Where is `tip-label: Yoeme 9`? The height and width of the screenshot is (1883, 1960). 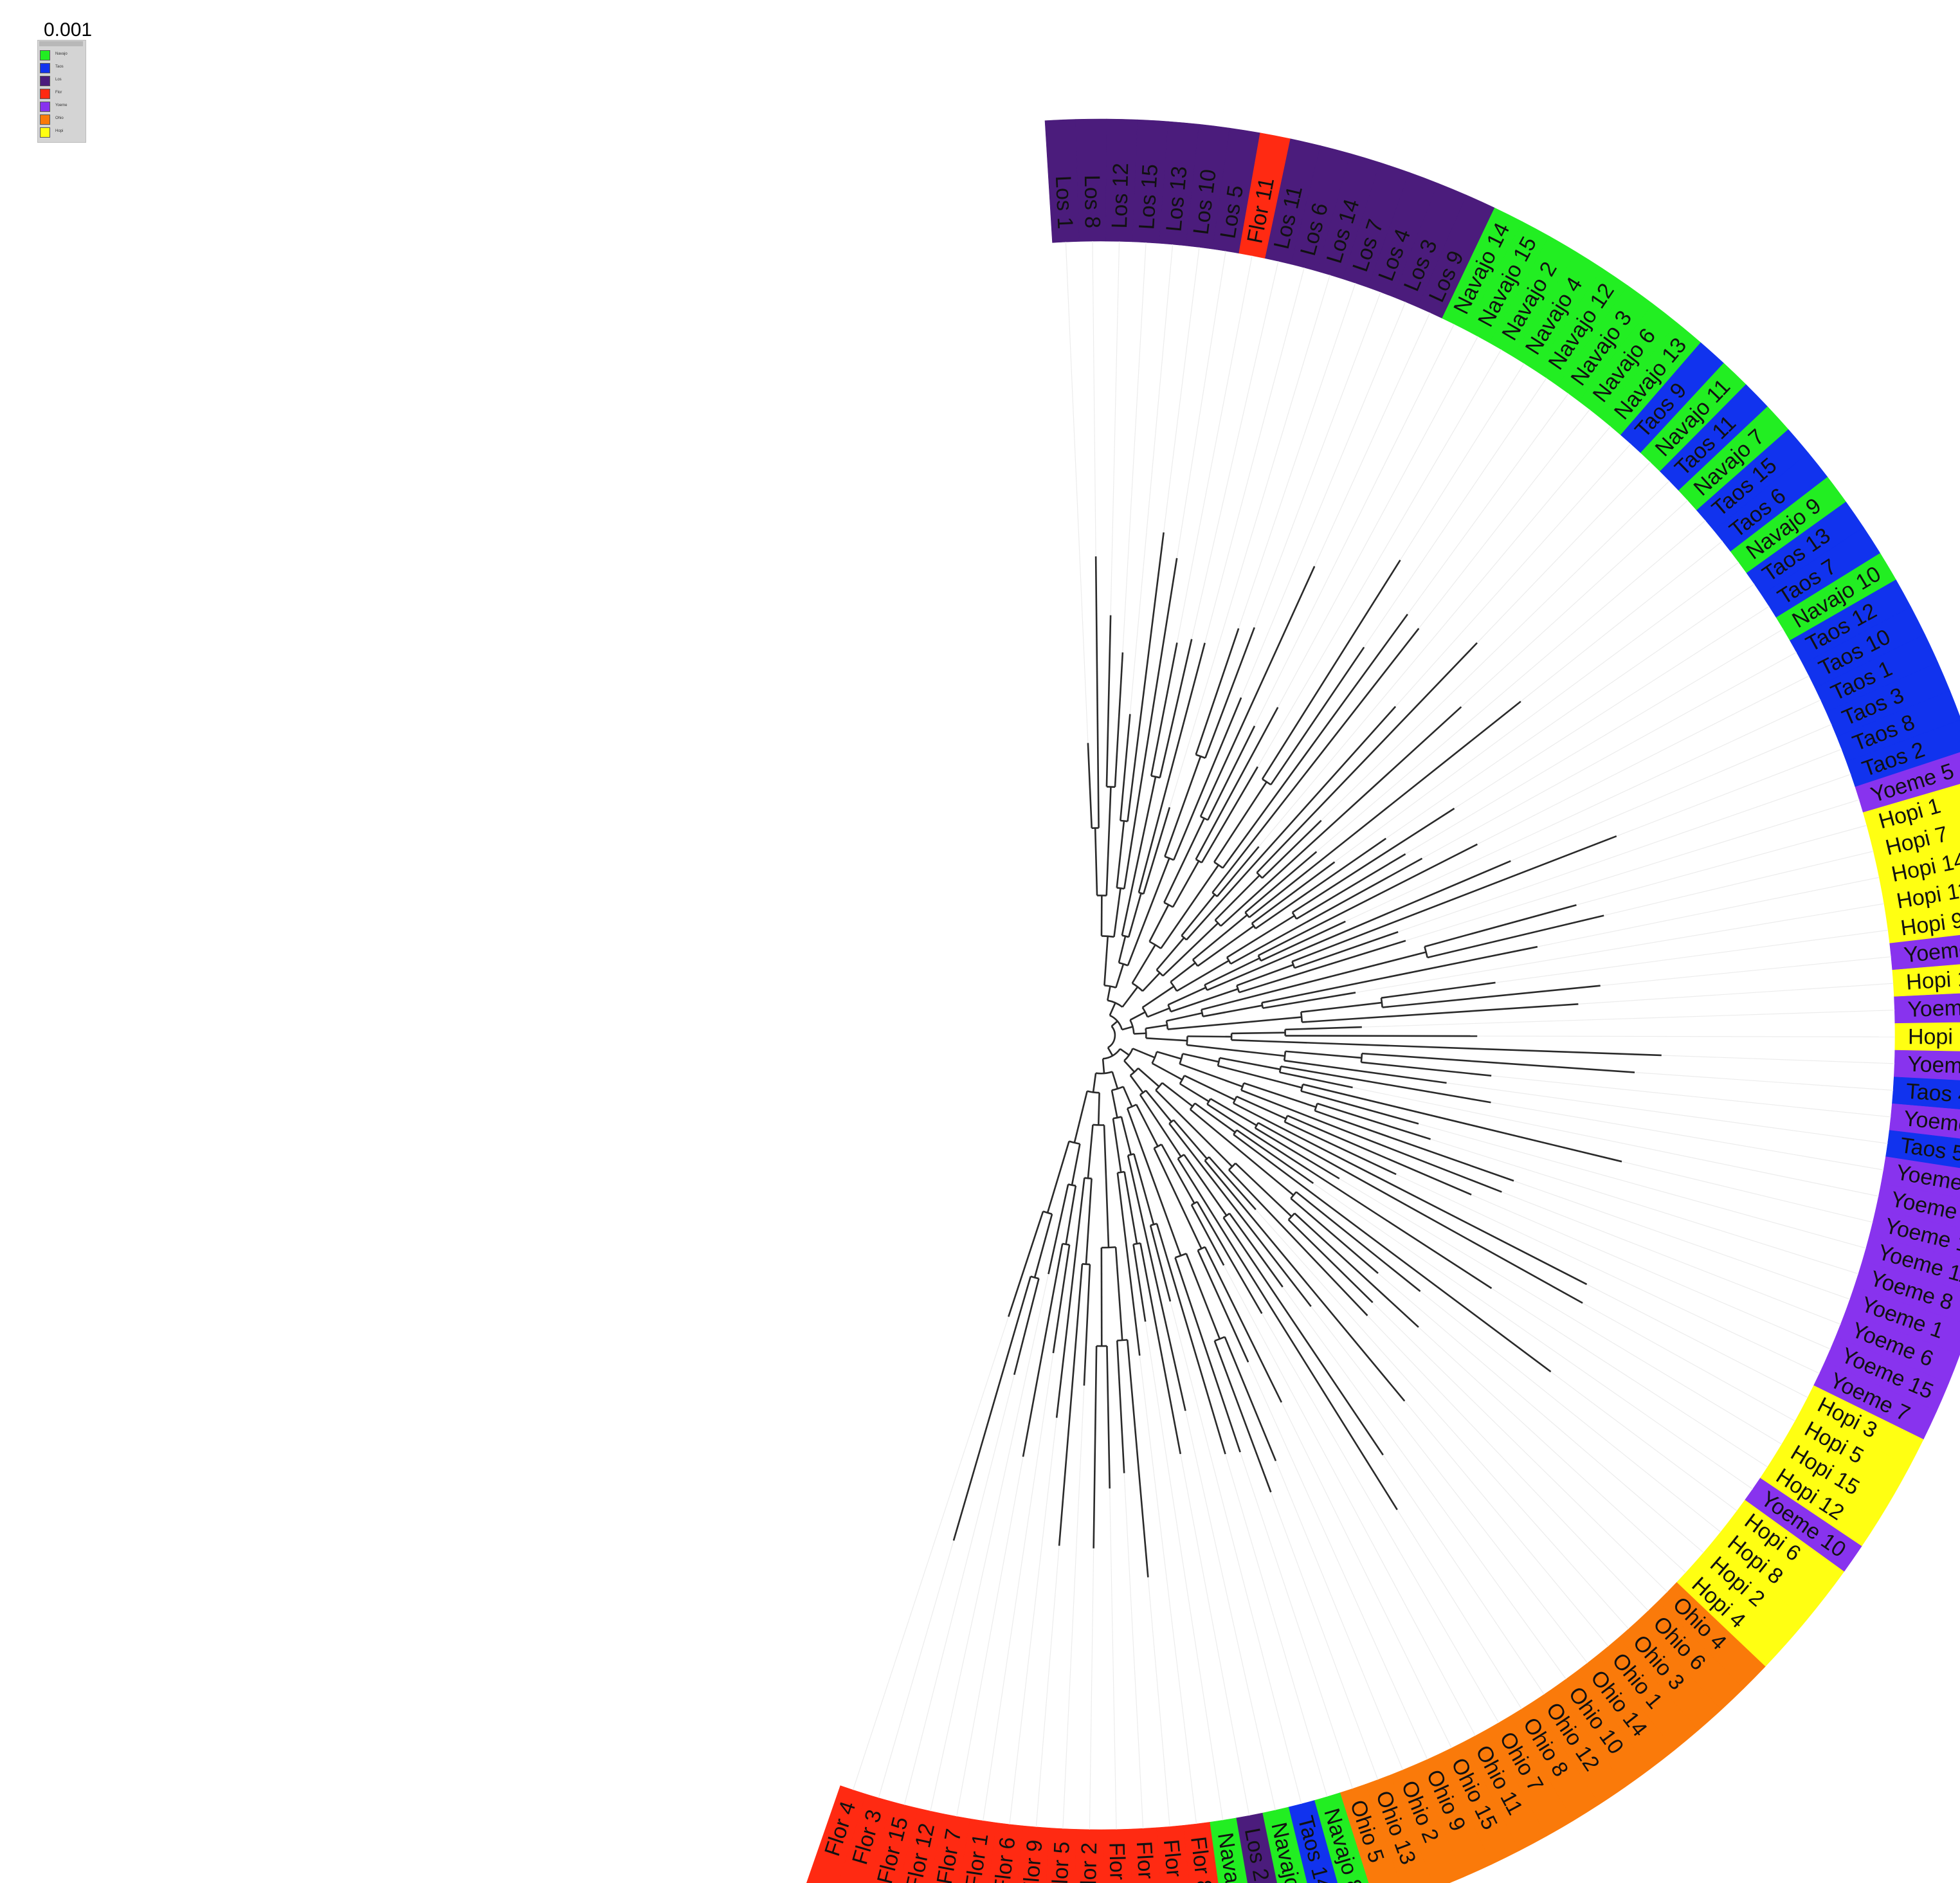
tip-label: Yoeme 9 is located at coordinates (1933, 1009).